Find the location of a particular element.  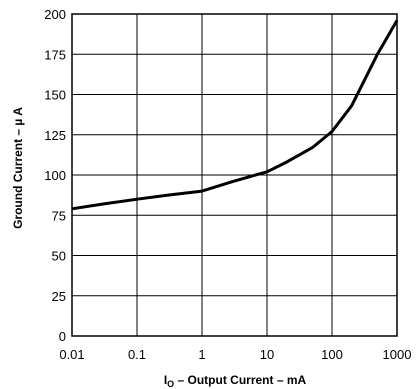

x-axis-label-subscript: O is located at coordinates (170, 384).